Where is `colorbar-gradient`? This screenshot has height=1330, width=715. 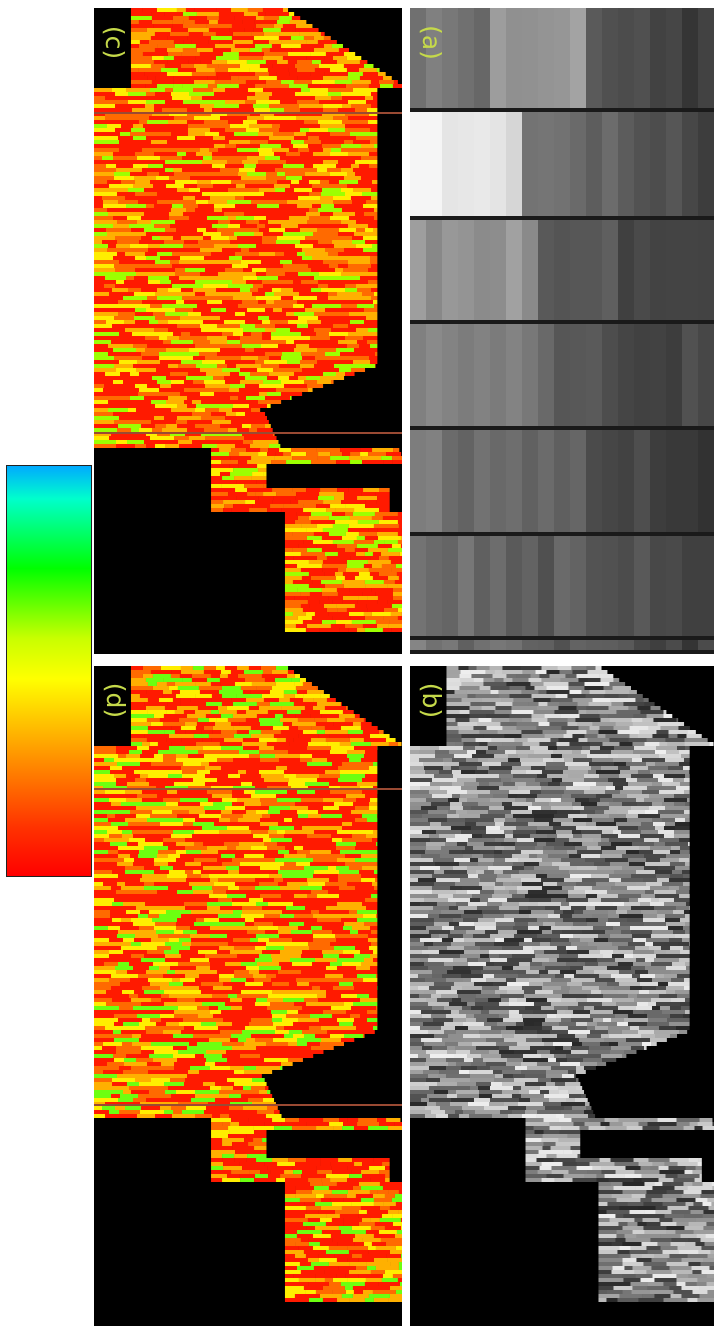
colorbar-gradient is located at coordinates (49, 671).